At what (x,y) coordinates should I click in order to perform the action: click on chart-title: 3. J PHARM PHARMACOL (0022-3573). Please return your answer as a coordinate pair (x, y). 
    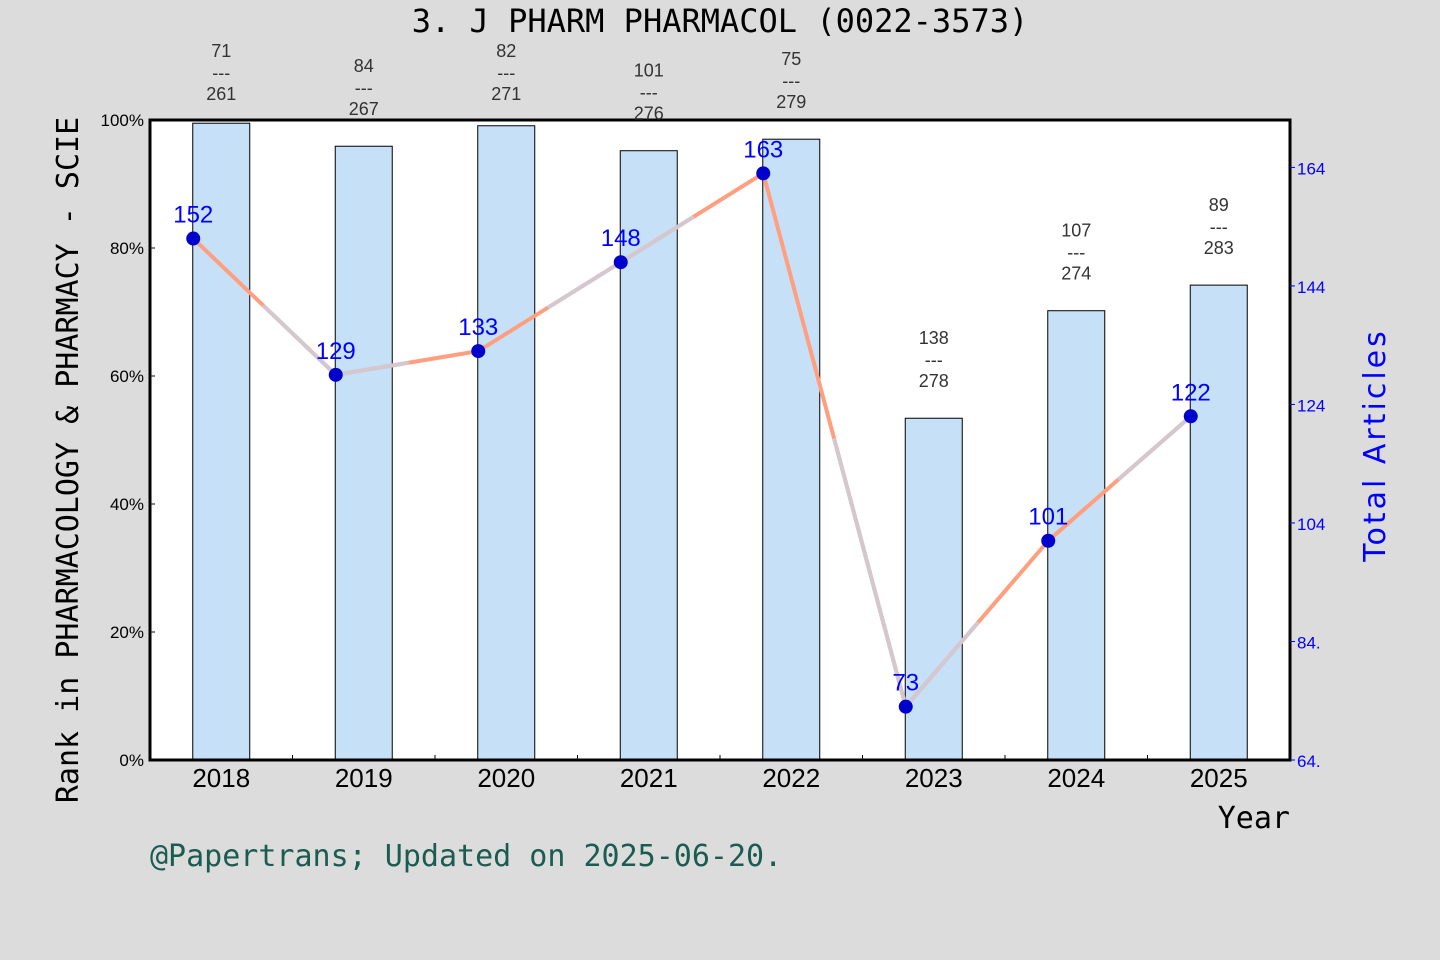
    Looking at the image, I should click on (720, 21).